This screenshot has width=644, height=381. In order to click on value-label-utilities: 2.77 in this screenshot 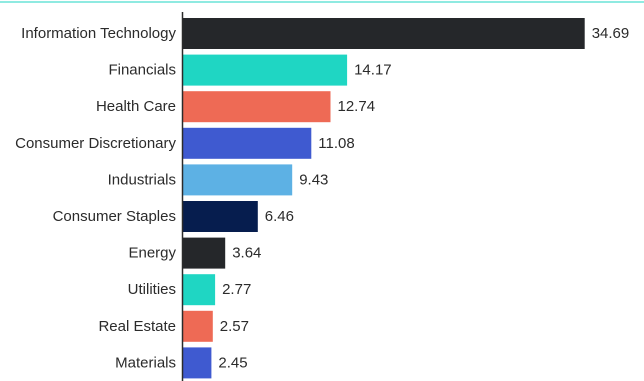, I will do `click(236, 289)`.